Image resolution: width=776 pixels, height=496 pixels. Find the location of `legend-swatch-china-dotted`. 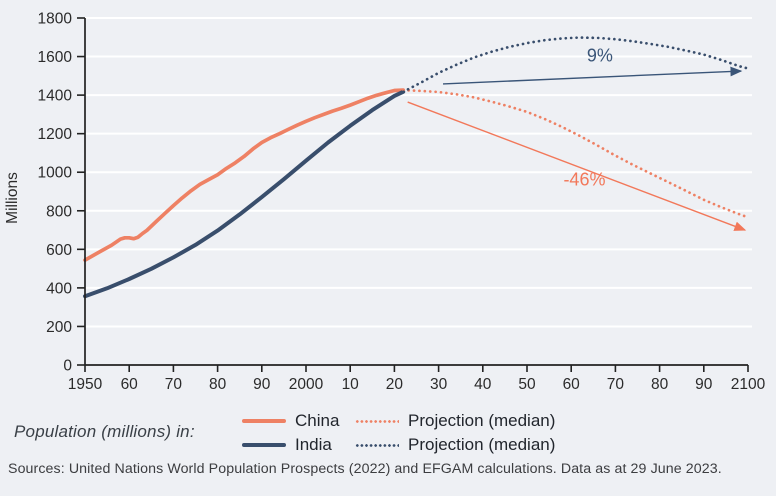

legend-swatch-china-dotted is located at coordinates (377, 421).